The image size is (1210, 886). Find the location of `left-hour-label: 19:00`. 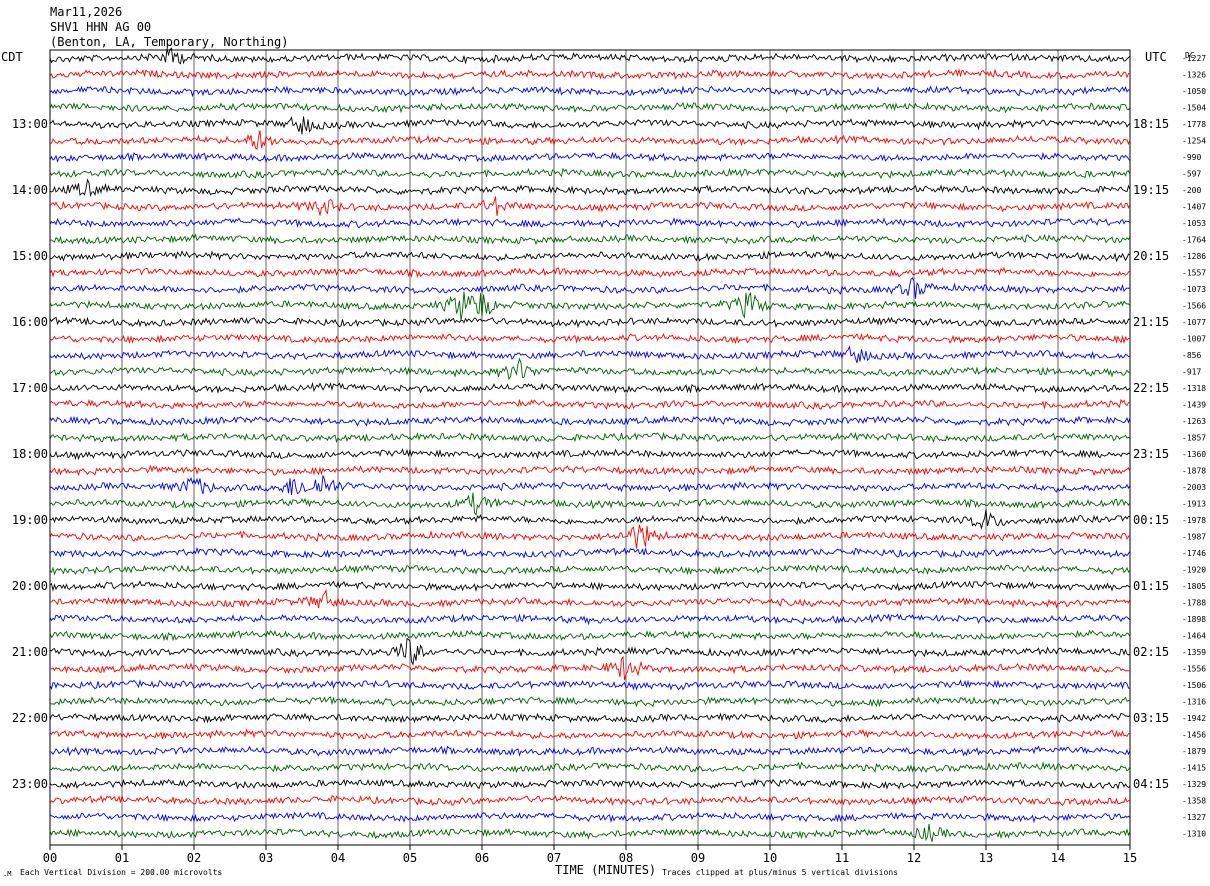

left-hour-label: 19:00 is located at coordinates (30, 520).